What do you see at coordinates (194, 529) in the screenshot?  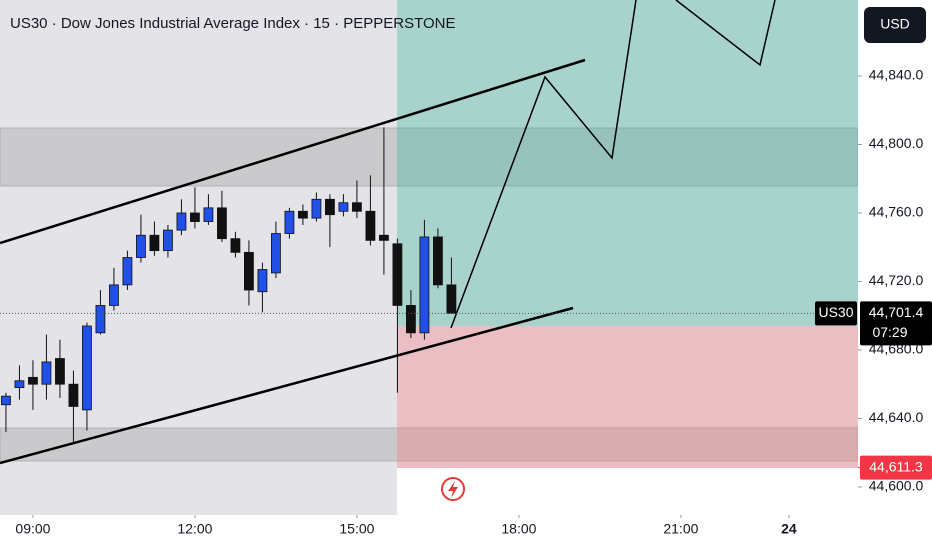 I see `x-tick-label: 12:00` at bounding box center [194, 529].